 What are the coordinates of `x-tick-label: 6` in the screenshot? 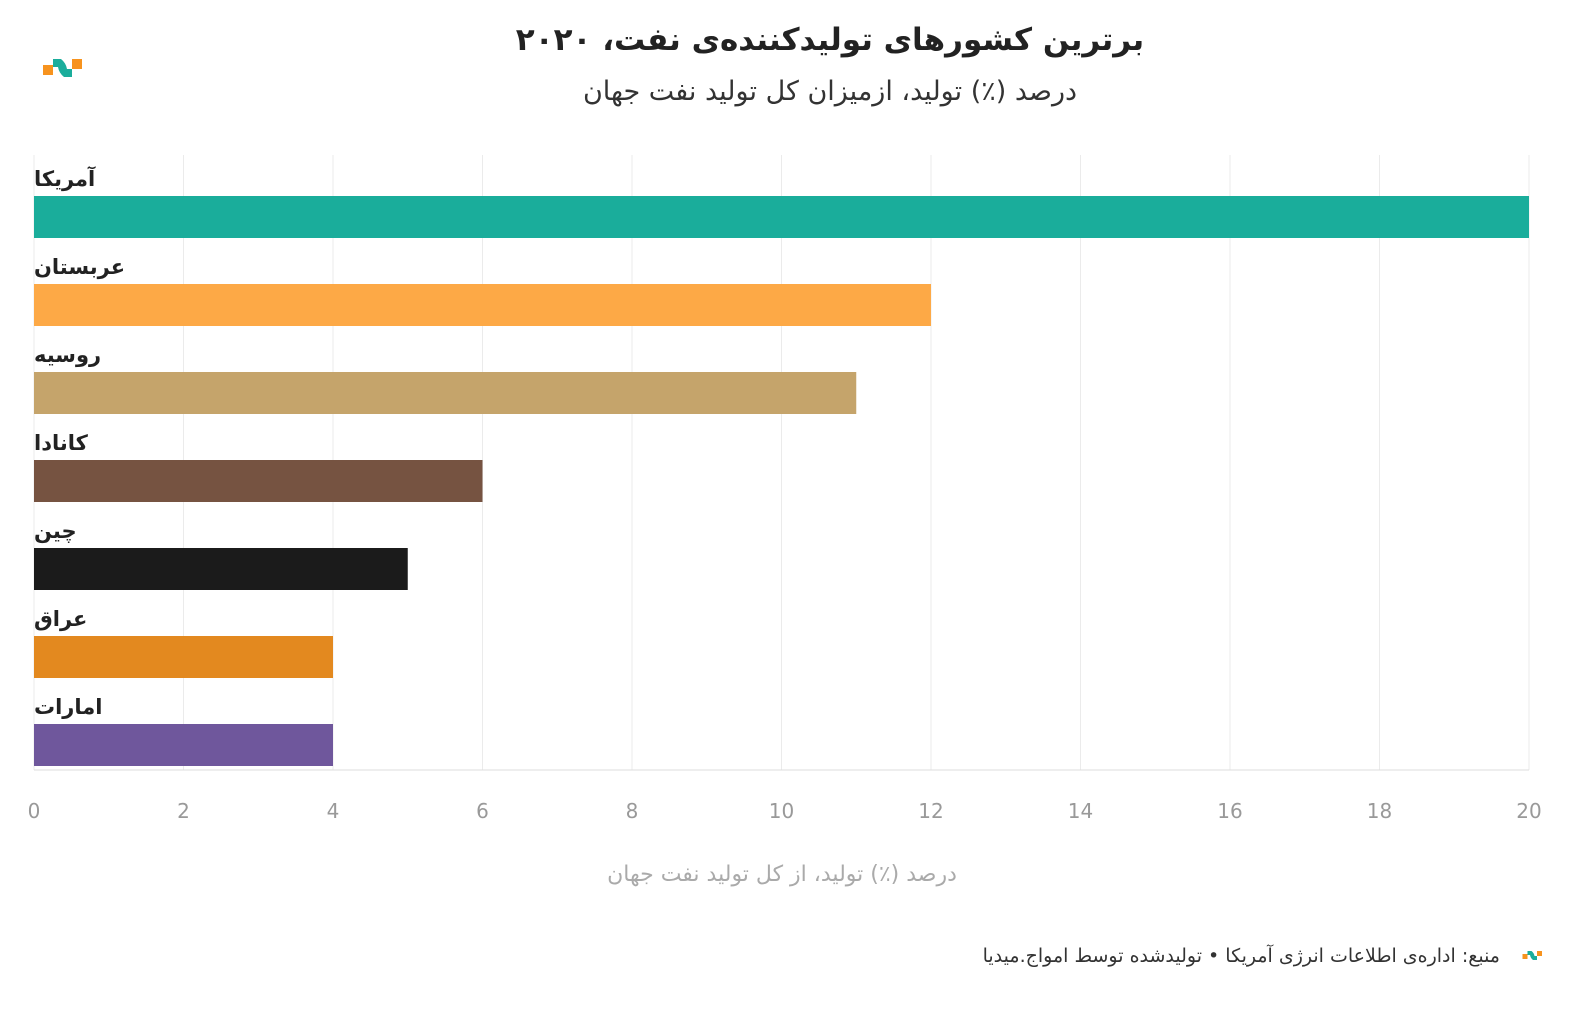 It's located at (482, 811).